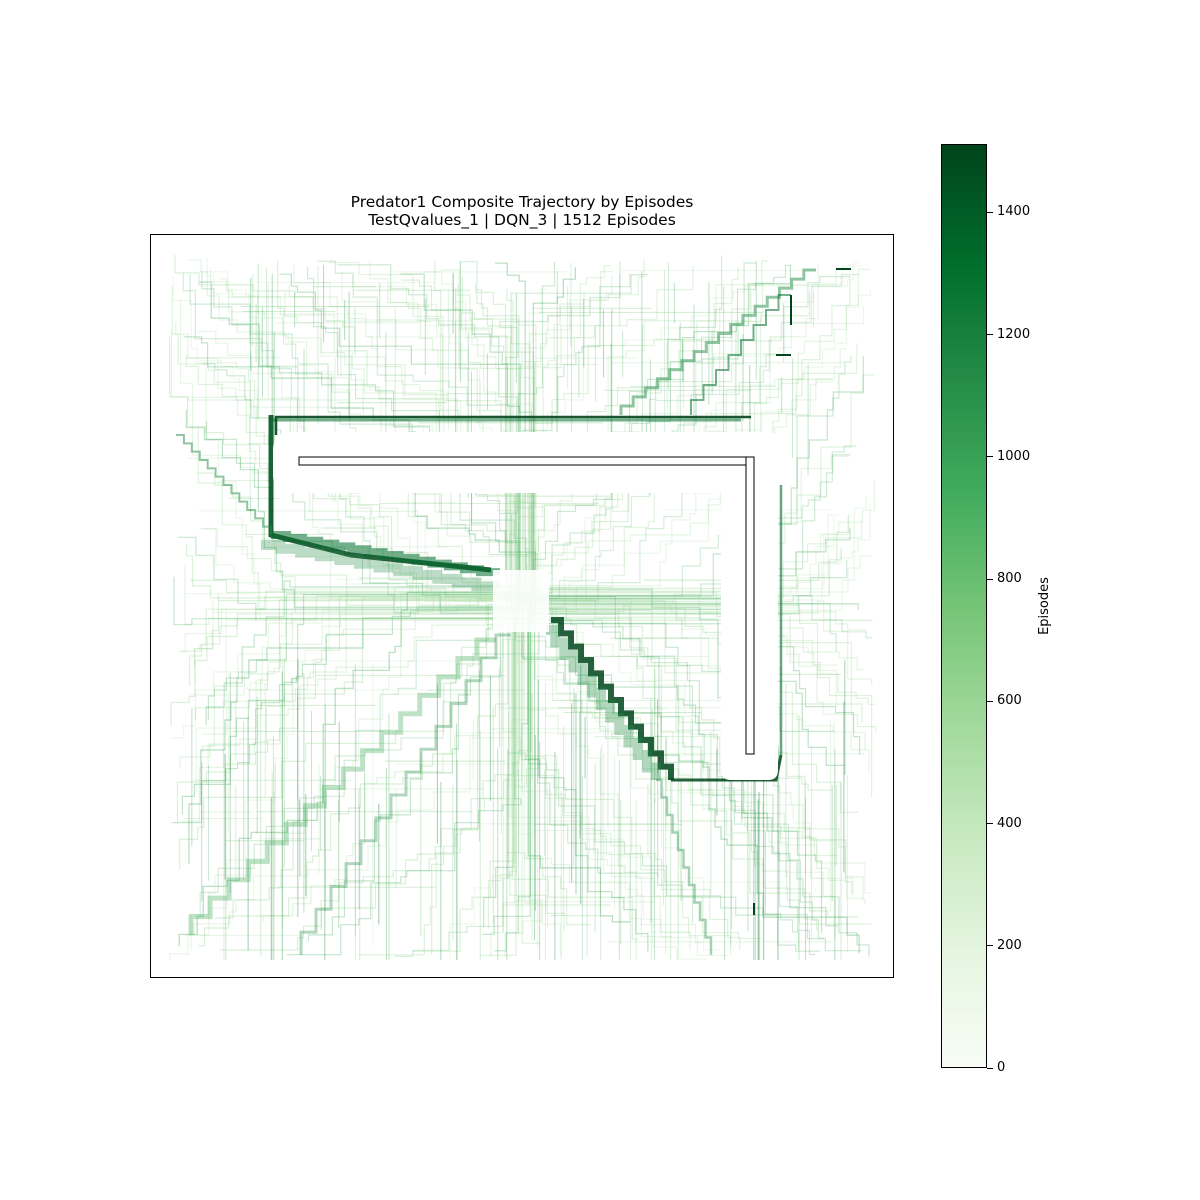  Describe the element at coordinates (521, 601) in the screenshot. I see `spawn-region` at that location.